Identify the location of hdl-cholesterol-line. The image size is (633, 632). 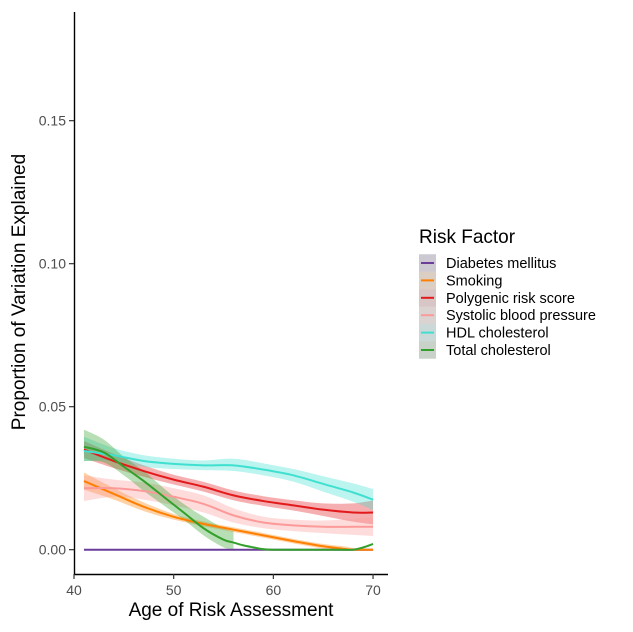
(228, 475).